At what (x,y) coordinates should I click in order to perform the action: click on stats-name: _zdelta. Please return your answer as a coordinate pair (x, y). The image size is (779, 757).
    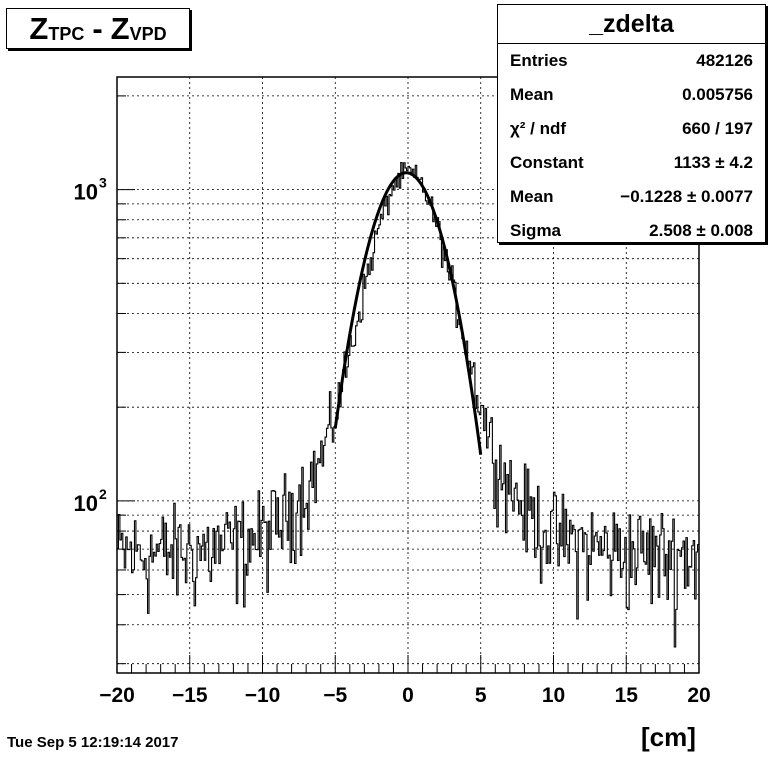
    Looking at the image, I should click on (631, 24).